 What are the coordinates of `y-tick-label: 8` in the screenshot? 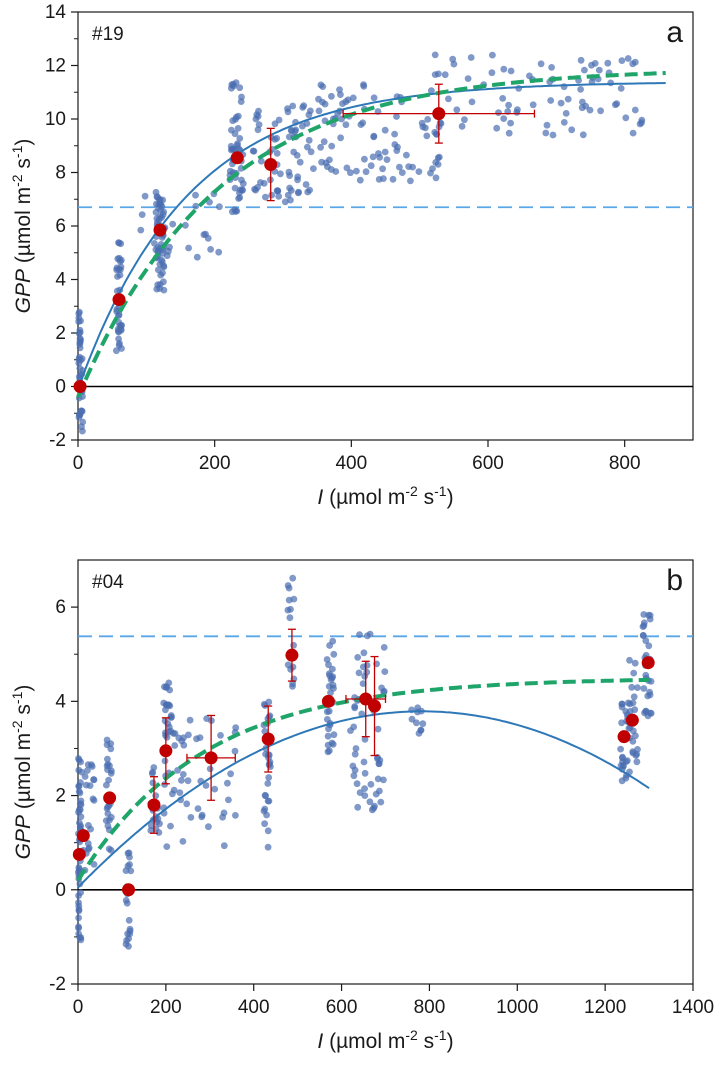 It's located at (60, 173).